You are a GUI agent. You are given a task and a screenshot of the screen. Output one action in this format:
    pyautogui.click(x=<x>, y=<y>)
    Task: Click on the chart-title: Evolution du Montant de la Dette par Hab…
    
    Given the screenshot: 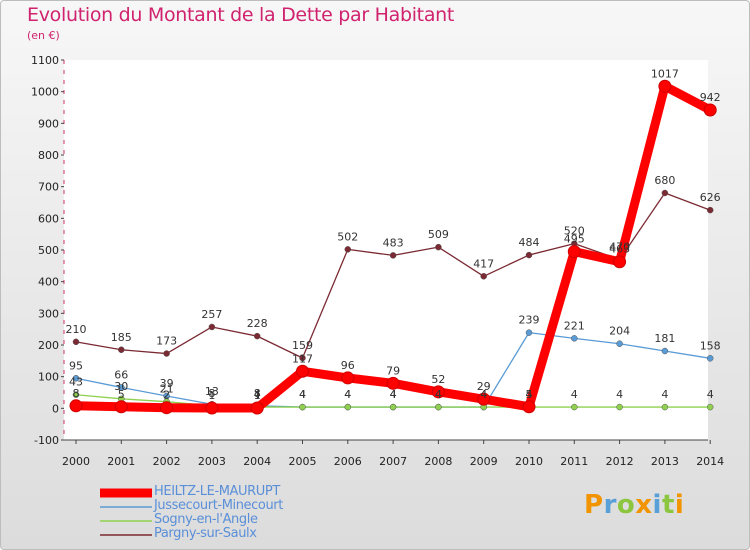 What is the action you would take?
    pyautogui.click(x=241, y=15)
    